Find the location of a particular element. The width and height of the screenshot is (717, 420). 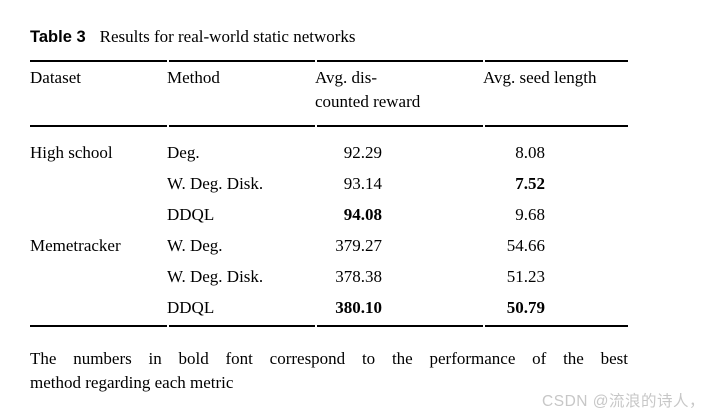

cell-reward: 92.29 is located at coordinates (362, 152).